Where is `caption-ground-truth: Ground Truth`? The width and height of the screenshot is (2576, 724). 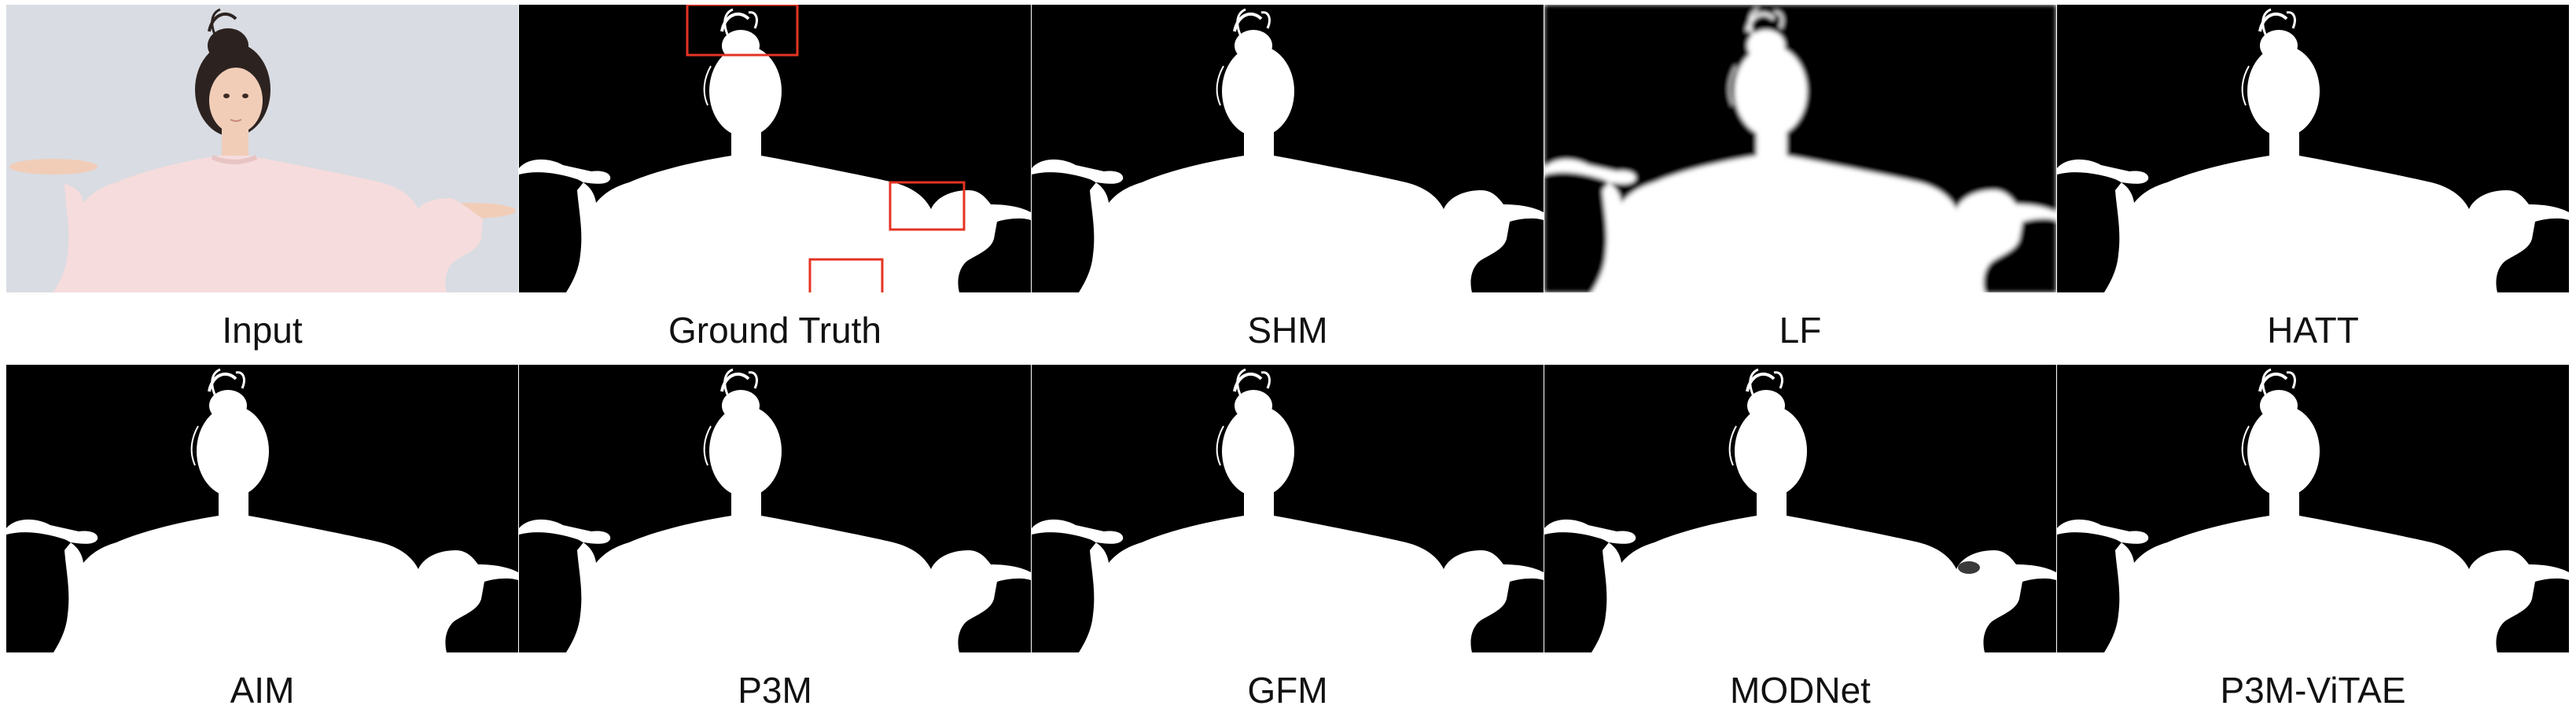 caption-ground-truth: Ground Truth is located at coordinates (775, 330).